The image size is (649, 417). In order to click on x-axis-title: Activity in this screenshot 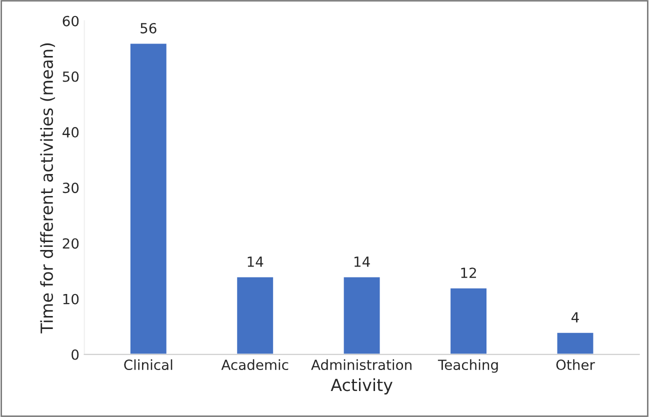, I will do `click(361, 386)`.